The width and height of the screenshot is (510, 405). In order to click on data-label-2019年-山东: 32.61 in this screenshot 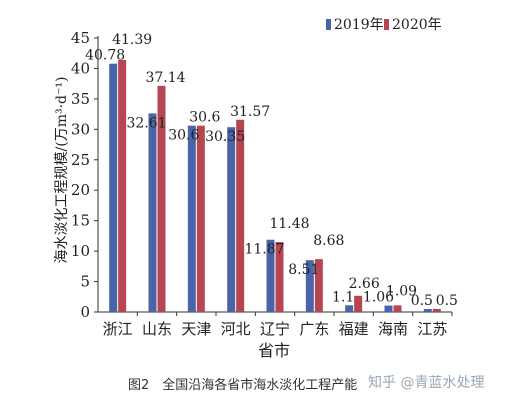, I will do `click(146, 123)`.